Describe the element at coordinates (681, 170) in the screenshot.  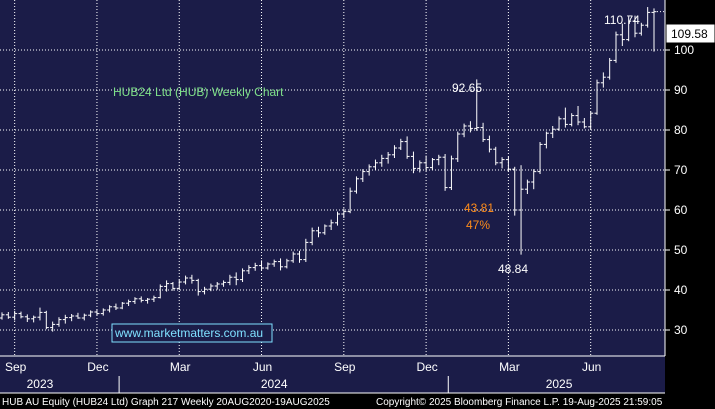
I see `y-tick-label: 70` at that location.